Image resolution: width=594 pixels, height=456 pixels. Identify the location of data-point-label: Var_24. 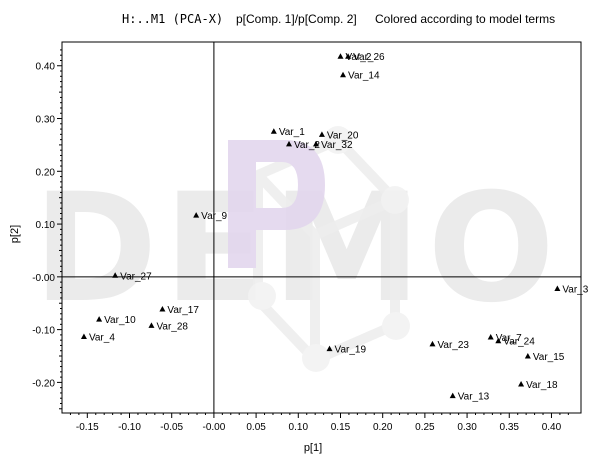
(519, 342).